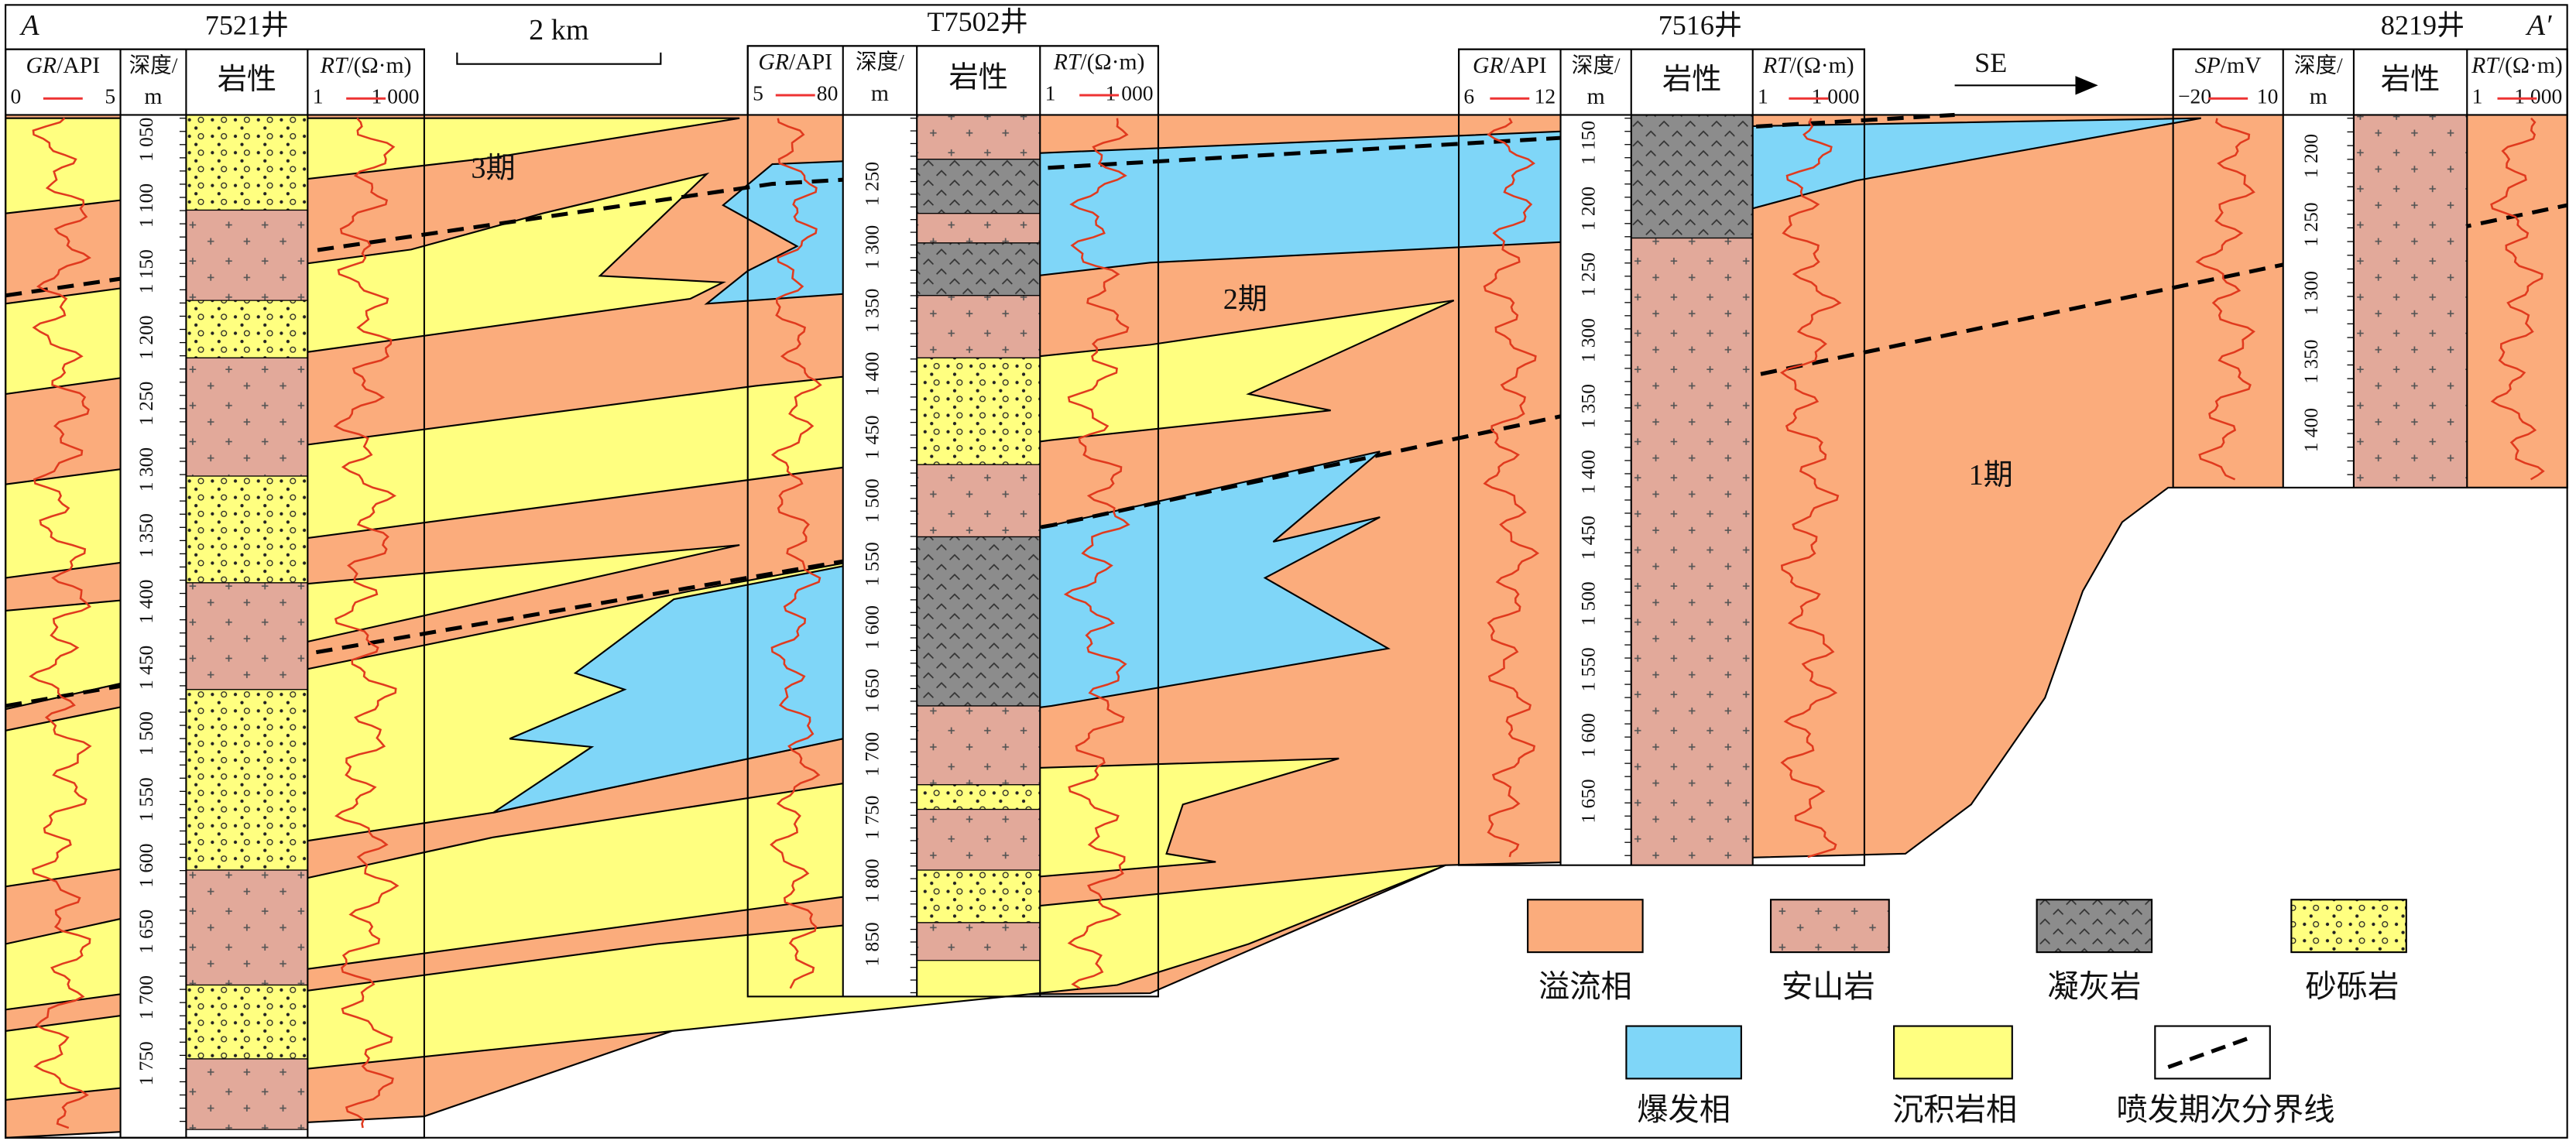  Describe the element at coordinates (953, 521) in the screenshot. I see `well-box` at that location.